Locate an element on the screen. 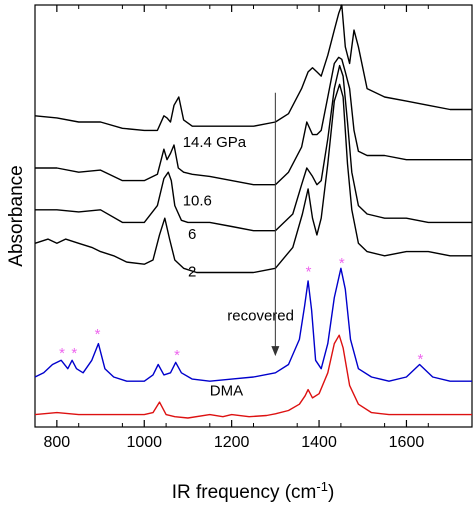 The width and height of the screenshot is (474, 506). x-tick-label: 1400 is located at coordinates (319, 442).